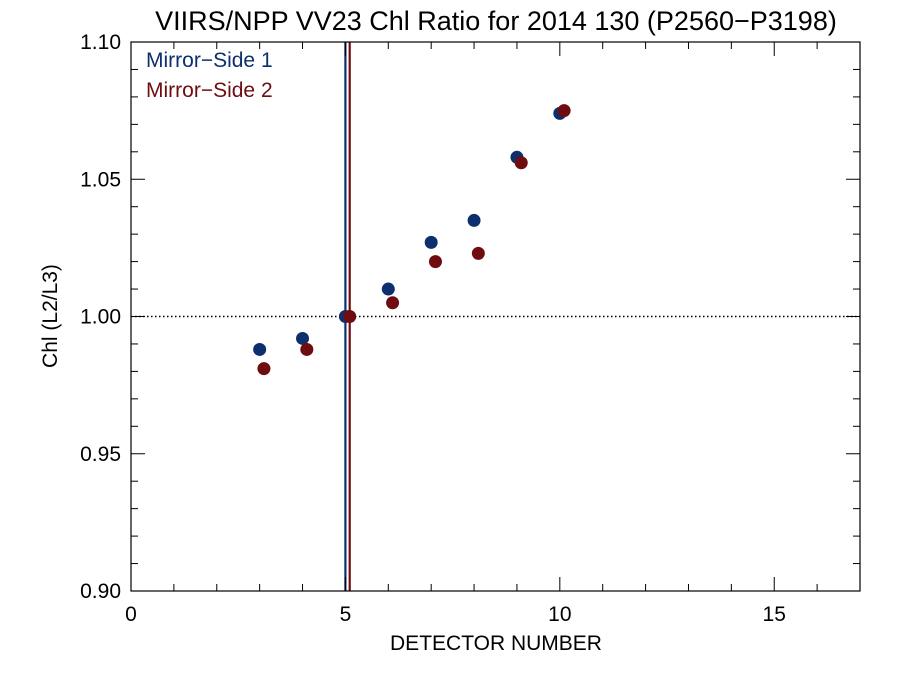 The image size is (900, 675). Describe the element at coordinates (559, 614) in the screenshot. I see `x-tick-label: 10` at that location.